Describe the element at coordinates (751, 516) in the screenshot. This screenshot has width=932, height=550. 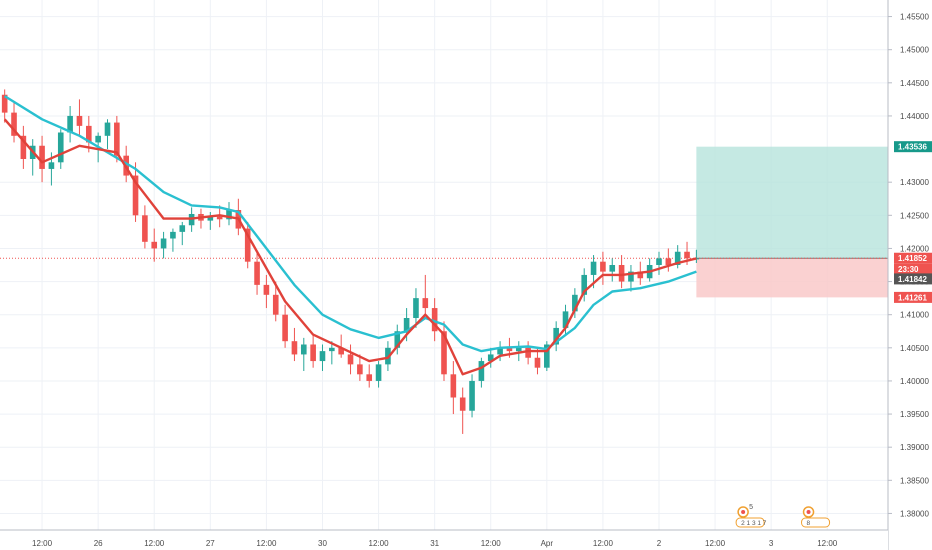
I see `event-marker: 5 2 1 3 1 7` at that location.